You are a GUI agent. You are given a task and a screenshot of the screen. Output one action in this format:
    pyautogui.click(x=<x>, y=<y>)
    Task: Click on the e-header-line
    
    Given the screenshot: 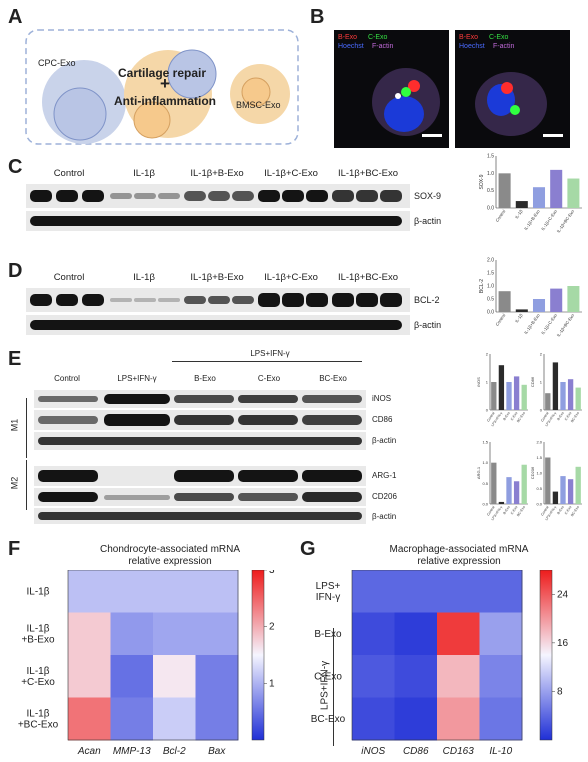 What is the action you would take?
    pyautogui.click(x=267, y=361)
    